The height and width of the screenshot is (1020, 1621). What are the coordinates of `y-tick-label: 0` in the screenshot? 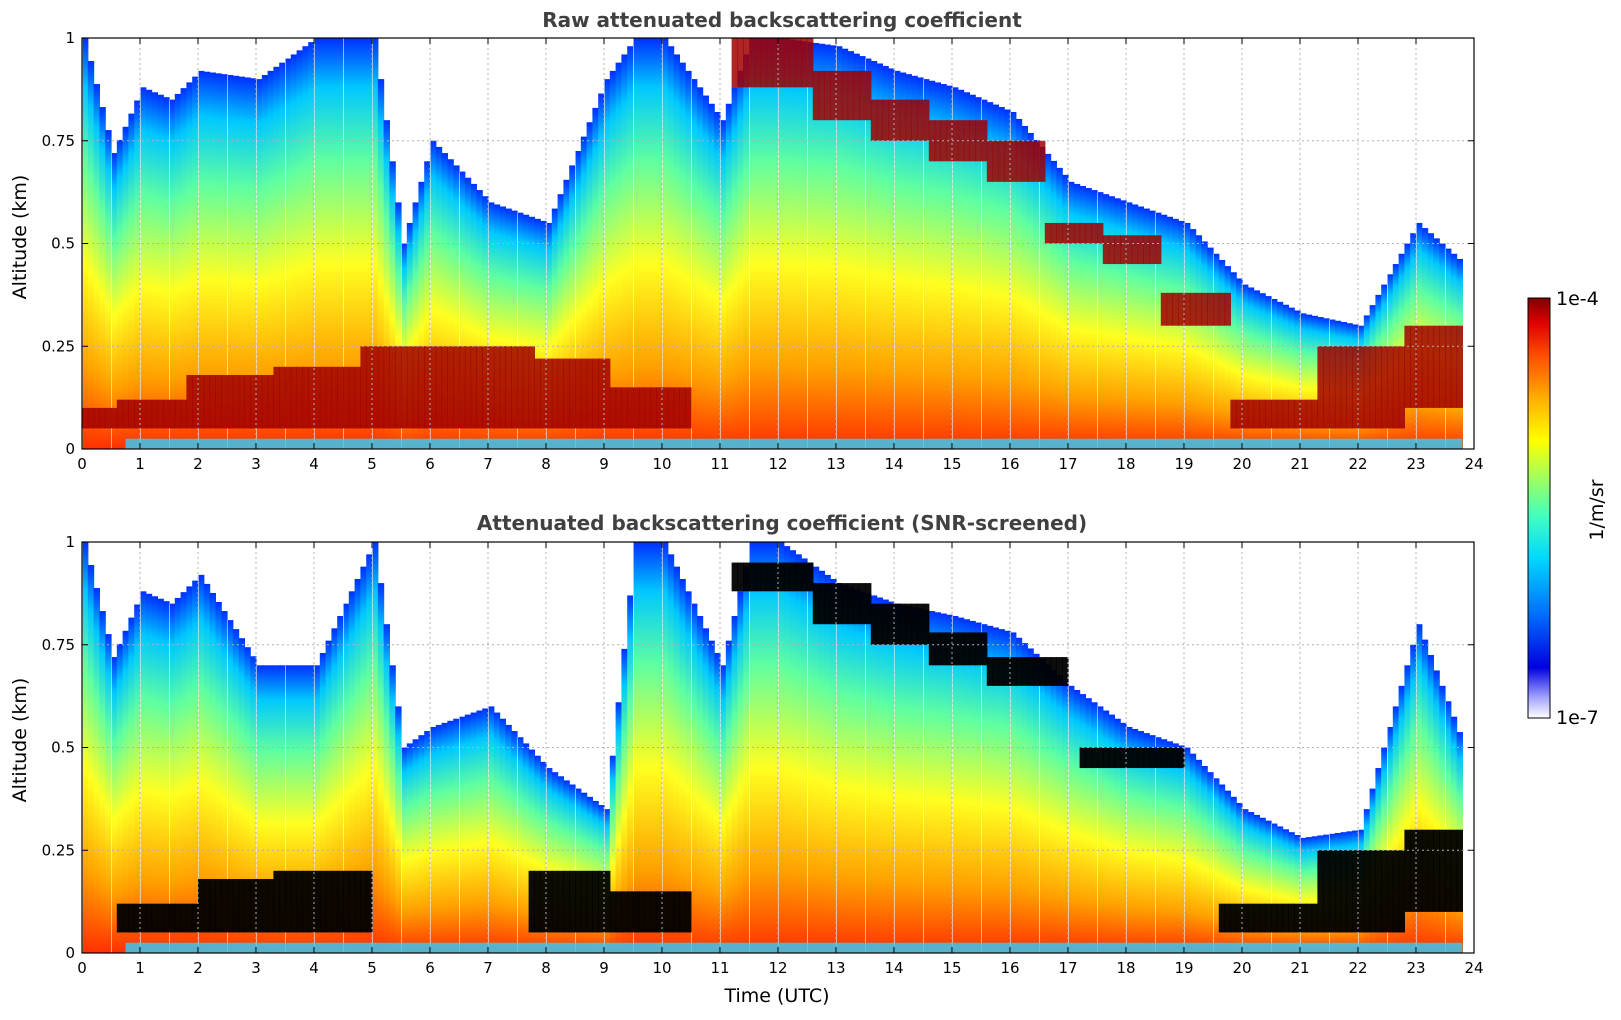 It's located at (70, 953).